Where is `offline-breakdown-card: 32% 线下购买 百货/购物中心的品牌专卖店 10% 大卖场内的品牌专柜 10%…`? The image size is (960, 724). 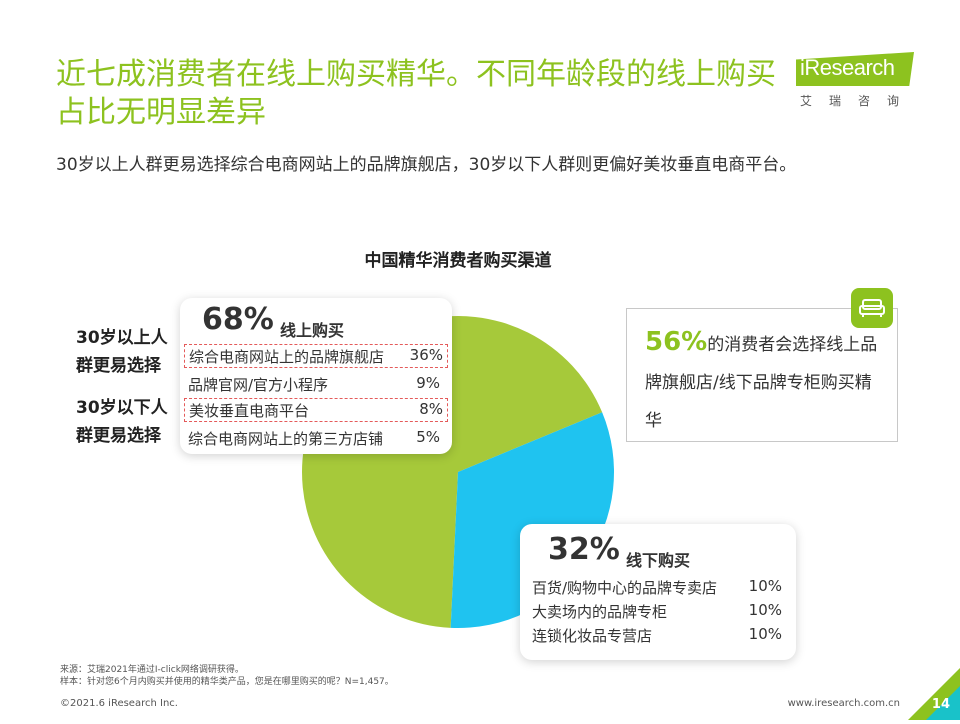 offline-breakdown-card: 32% 线下购买 百货/购物中心的品牌专卖店 10% 大卖场内的品牌专柜 10%… is located at coordinates (658, 592).